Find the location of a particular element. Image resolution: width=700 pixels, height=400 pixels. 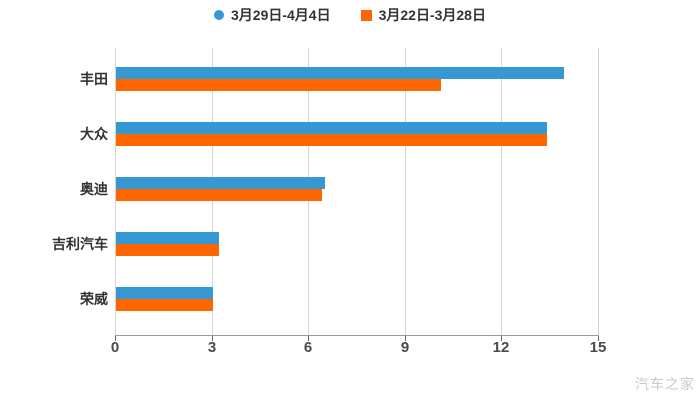

bar-奥迪-series0 is located at coordinates (220, 183).